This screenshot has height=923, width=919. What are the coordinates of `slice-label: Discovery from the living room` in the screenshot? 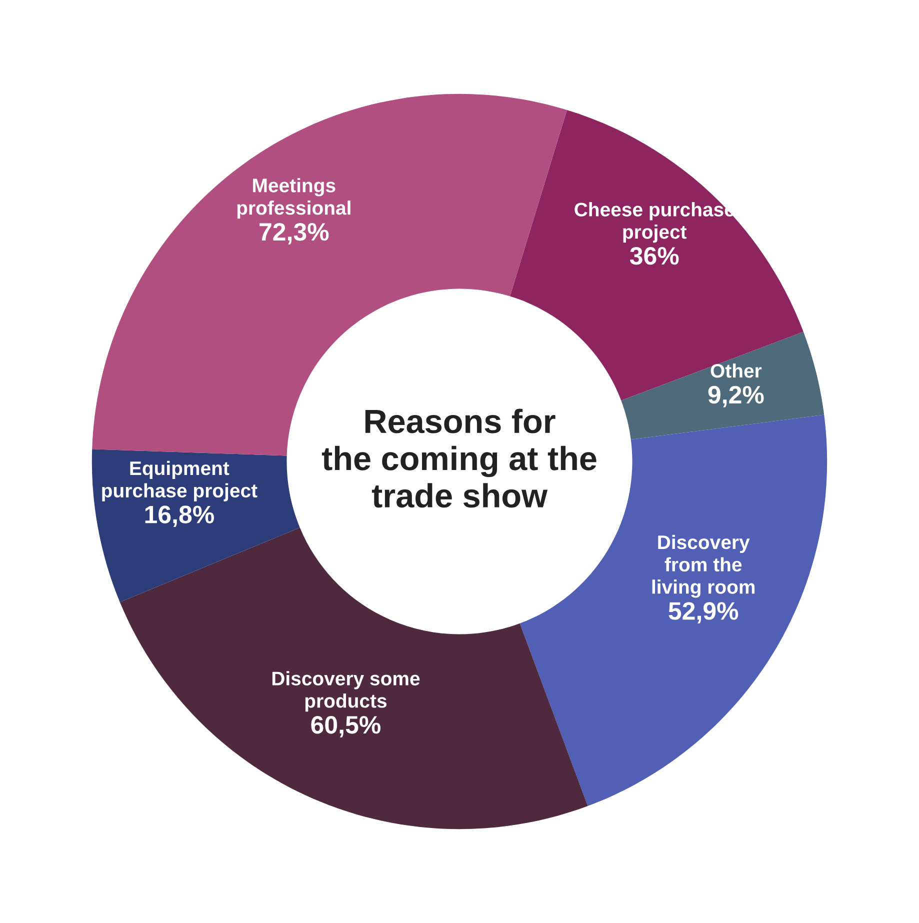 It's located at (703, 566).